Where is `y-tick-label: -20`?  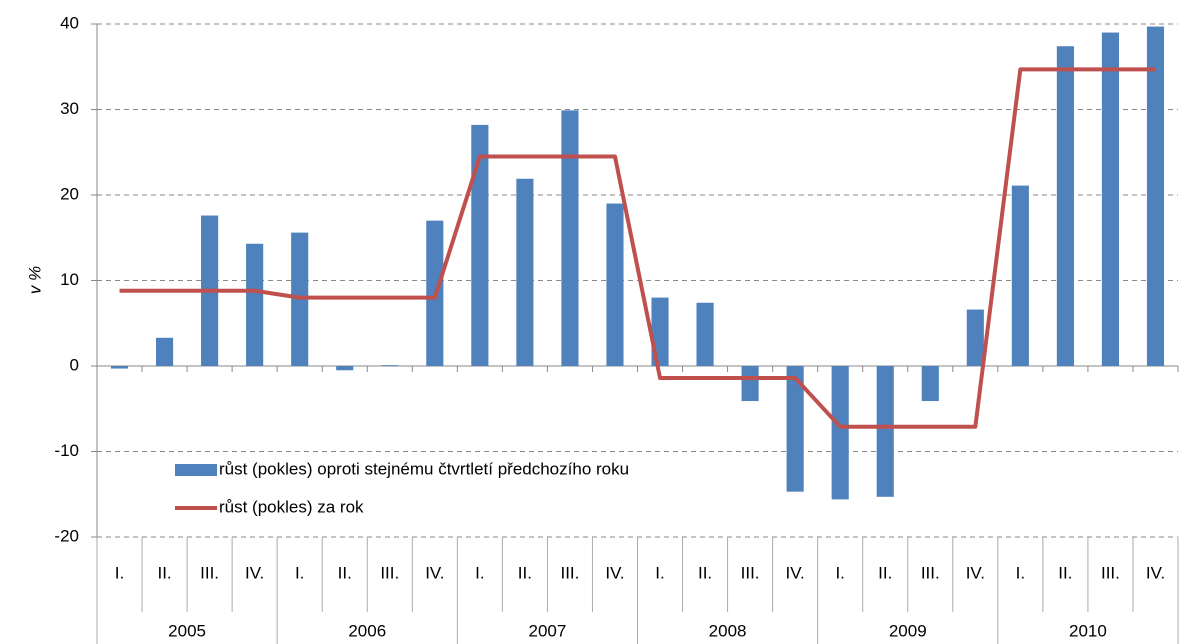 y-tick-label: -20 is located at coordinates (66, 535).